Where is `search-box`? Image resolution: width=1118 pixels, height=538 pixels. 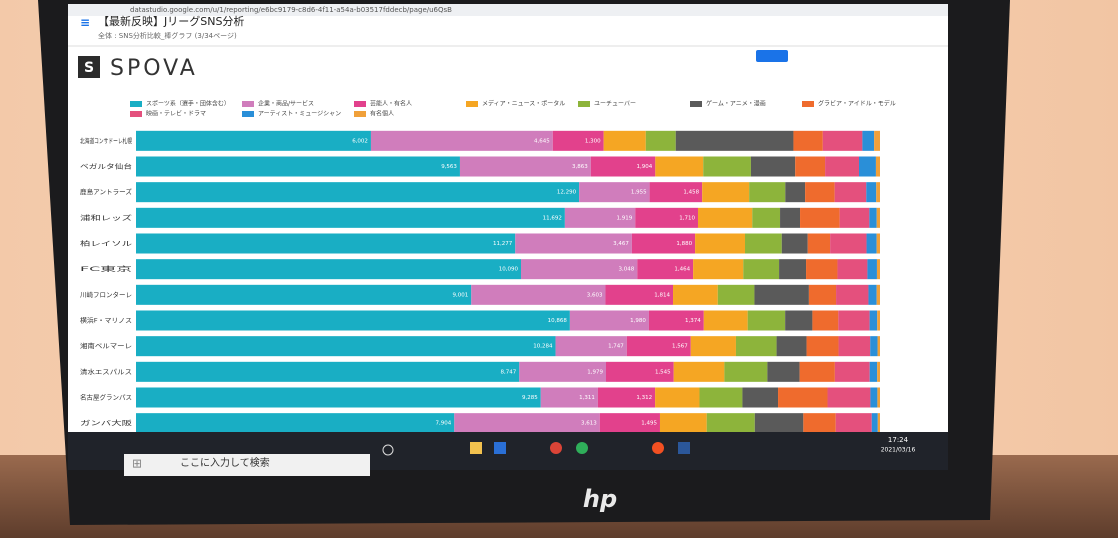 search-box is located at coordinates (247, 465).